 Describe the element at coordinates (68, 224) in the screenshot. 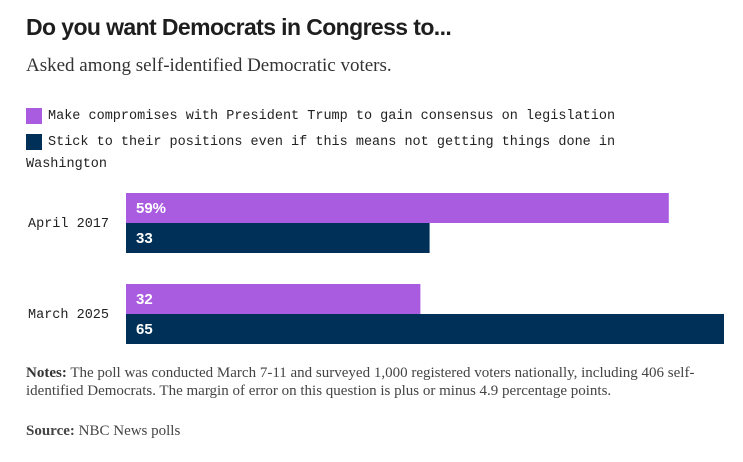

I see `row-label: April 2017` at that location.